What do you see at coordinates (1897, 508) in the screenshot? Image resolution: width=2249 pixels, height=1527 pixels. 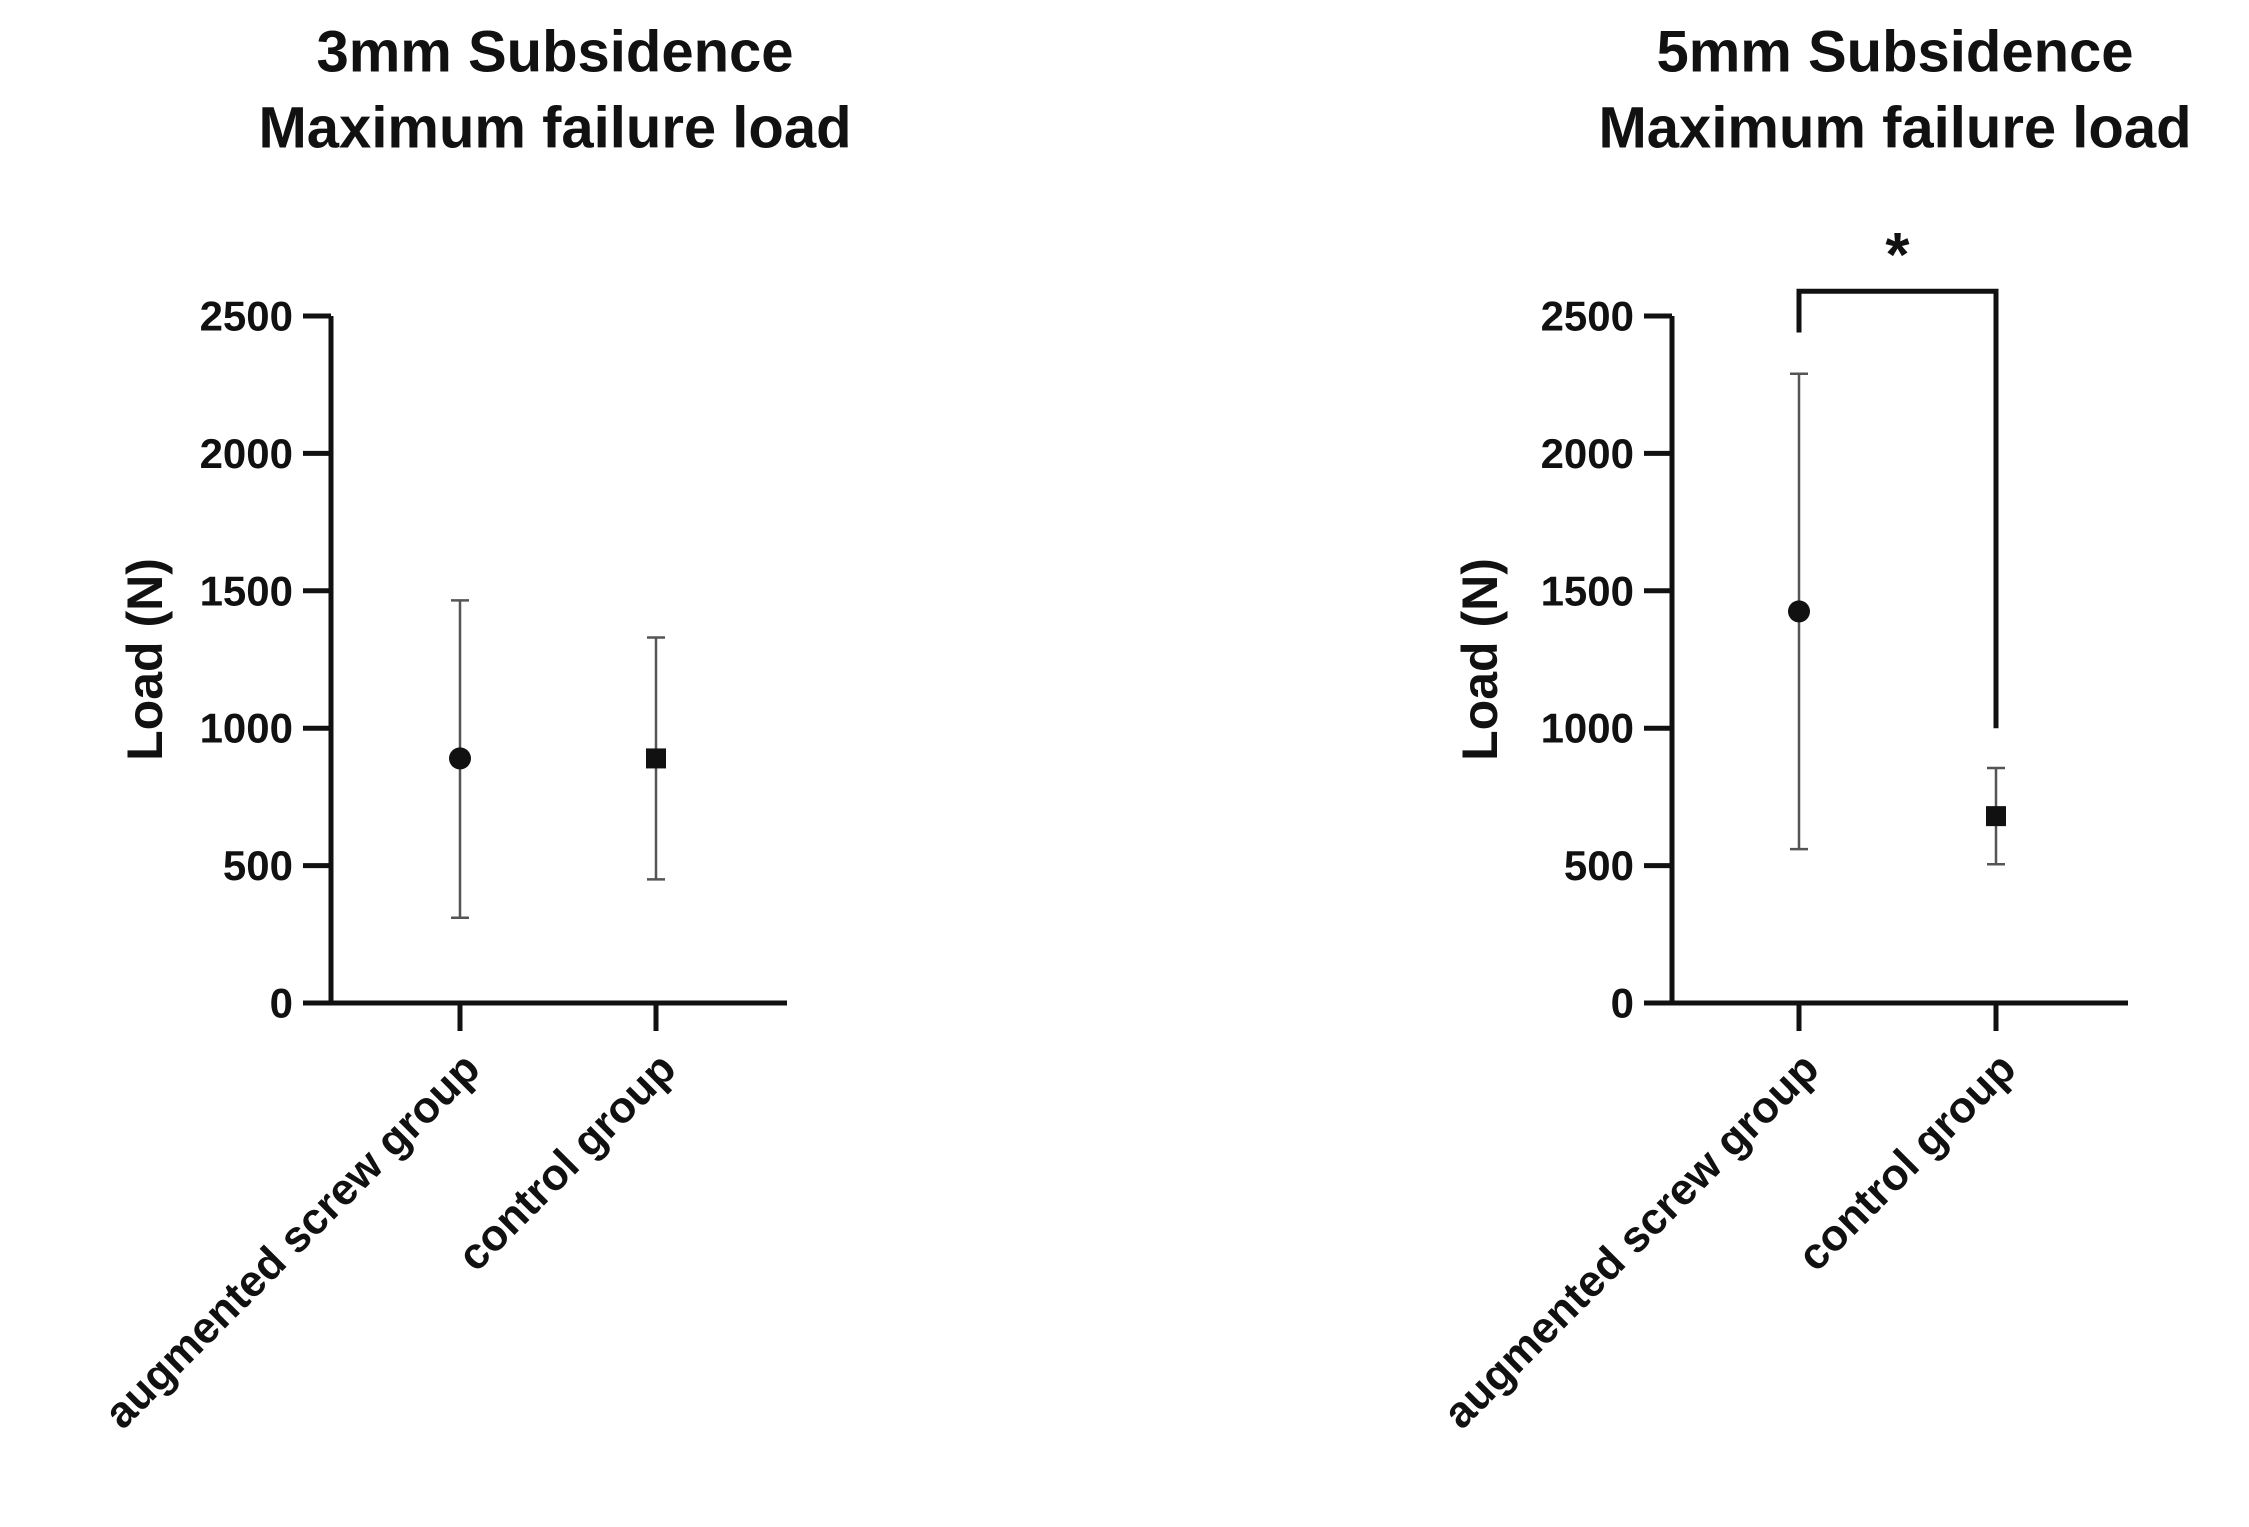 I see `significance-bracket` at bounding box center [1897, 508].